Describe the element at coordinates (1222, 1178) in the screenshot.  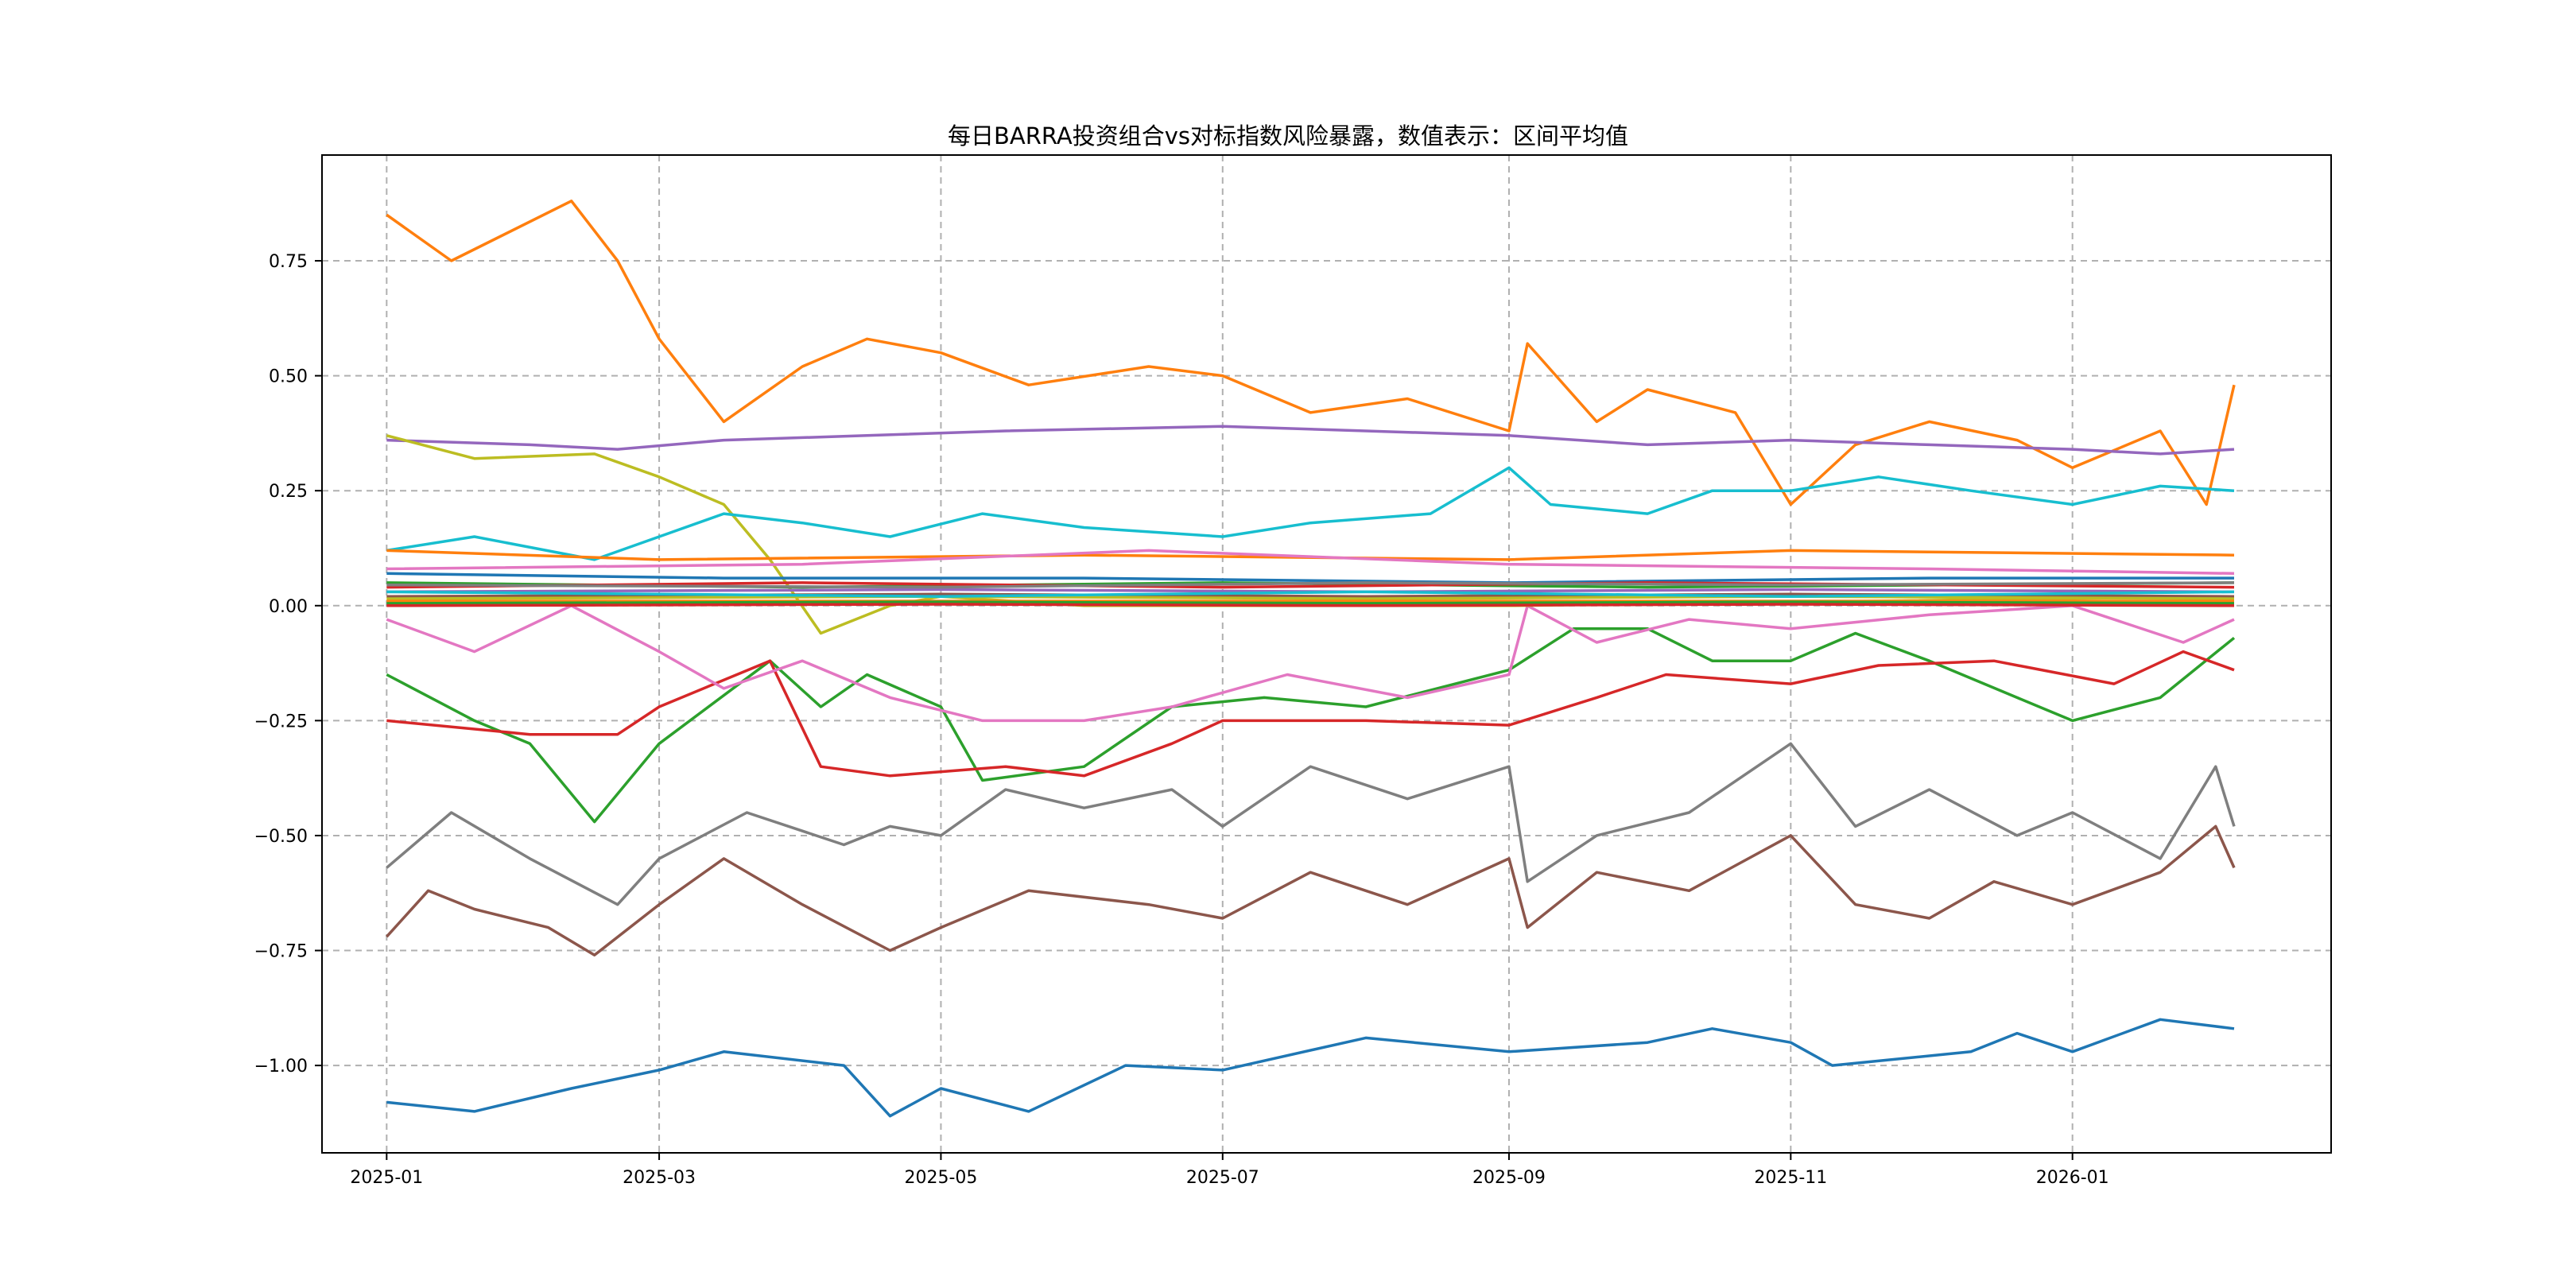
I see `x-tick-label: 2025-07` at that location.